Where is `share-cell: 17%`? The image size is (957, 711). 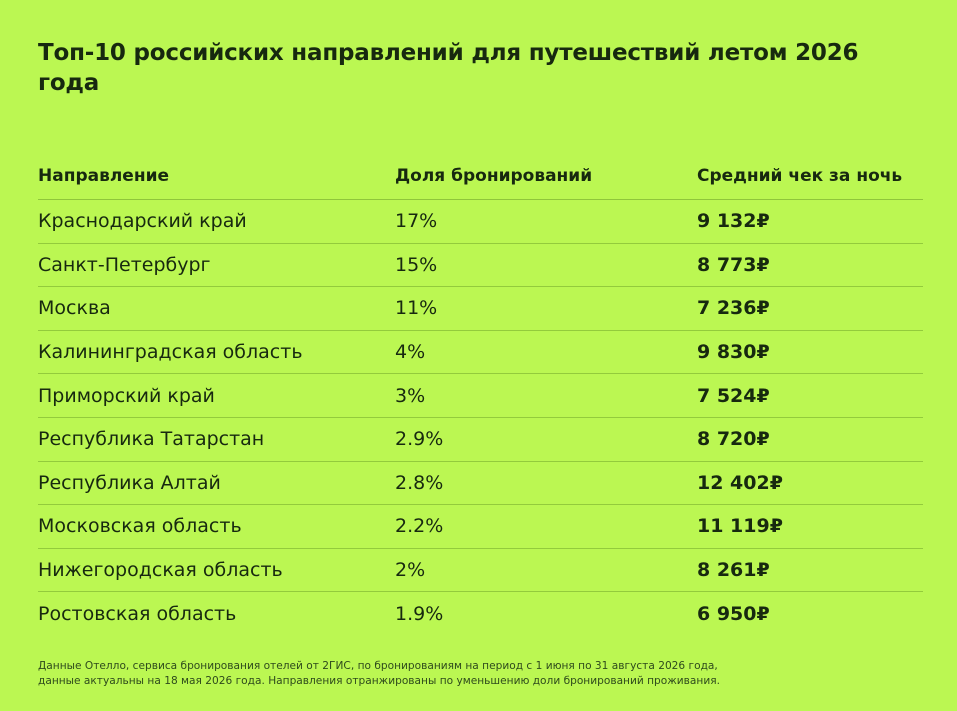 share-cell: 17% is located at coordinates (416, 221).